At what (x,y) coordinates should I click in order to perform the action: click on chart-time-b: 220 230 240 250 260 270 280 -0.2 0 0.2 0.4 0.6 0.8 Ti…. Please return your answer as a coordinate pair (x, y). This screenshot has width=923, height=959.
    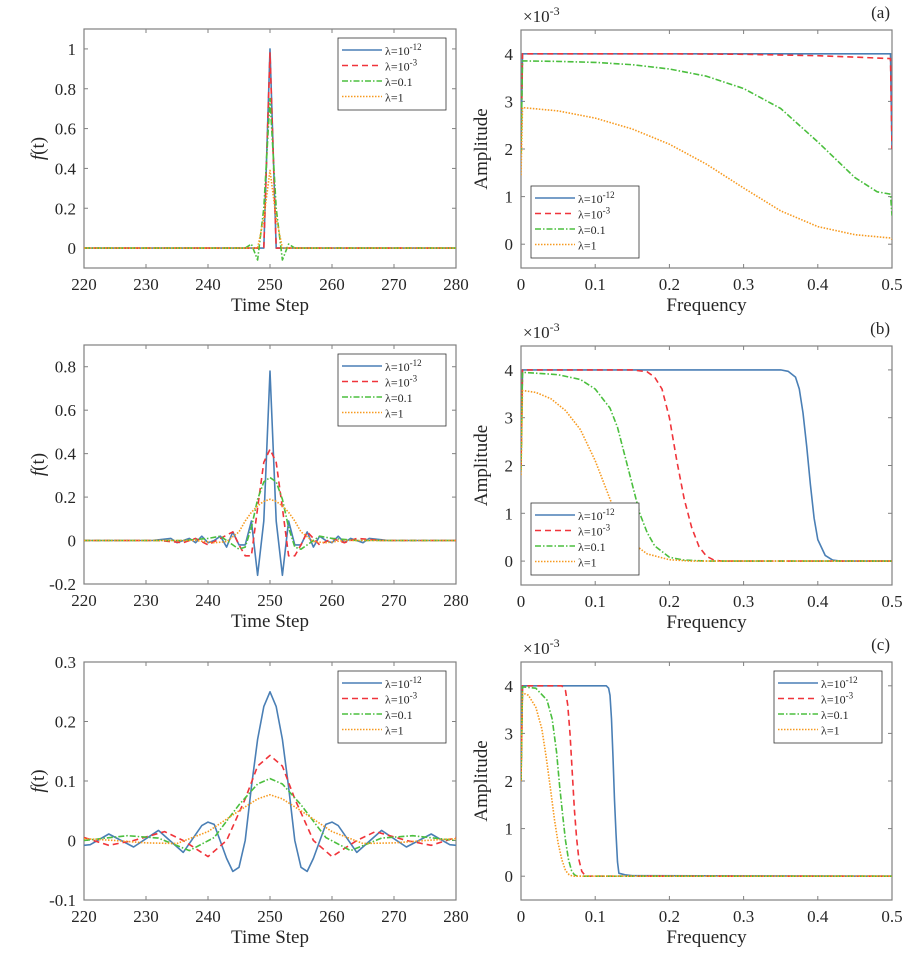
    Looking at the image, I should click on (248, 488).